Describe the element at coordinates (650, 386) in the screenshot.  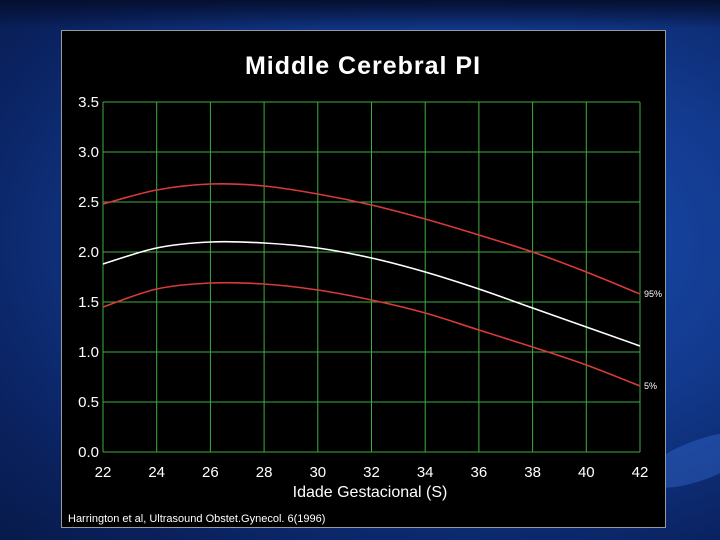
I see `series-end-label: 5%` at that location.